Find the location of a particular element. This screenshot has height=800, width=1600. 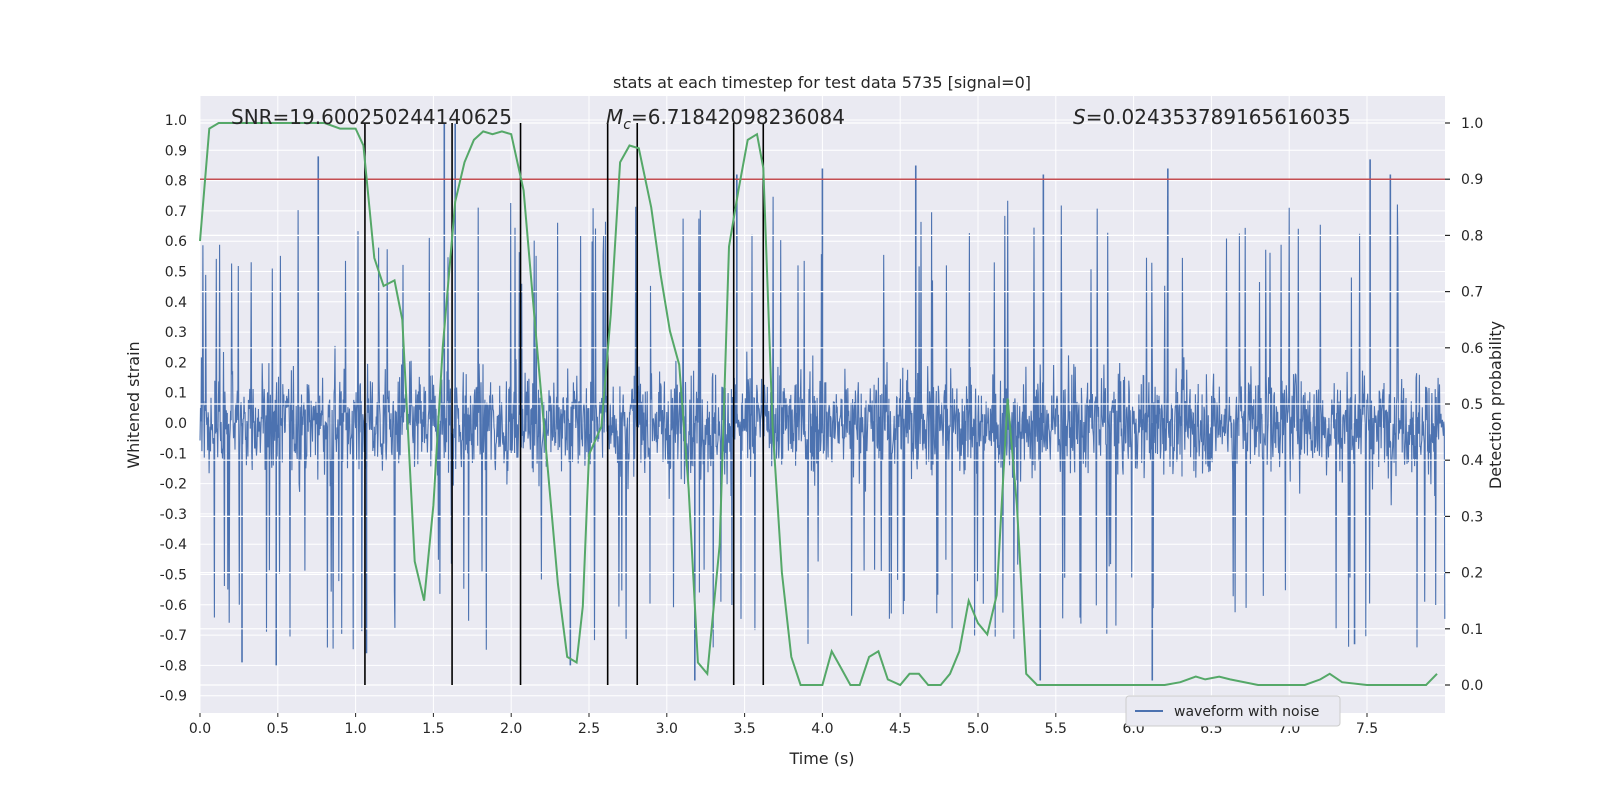

right-tick-label: 0.2 is located at coordinates (1472, 574).